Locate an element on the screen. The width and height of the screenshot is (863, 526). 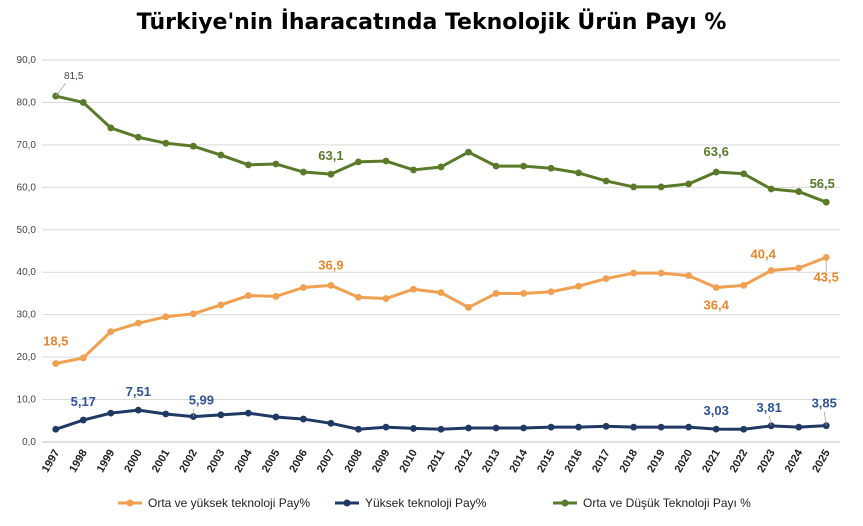
y-tick-label: 20,0 is located at coordinates (27, 357).